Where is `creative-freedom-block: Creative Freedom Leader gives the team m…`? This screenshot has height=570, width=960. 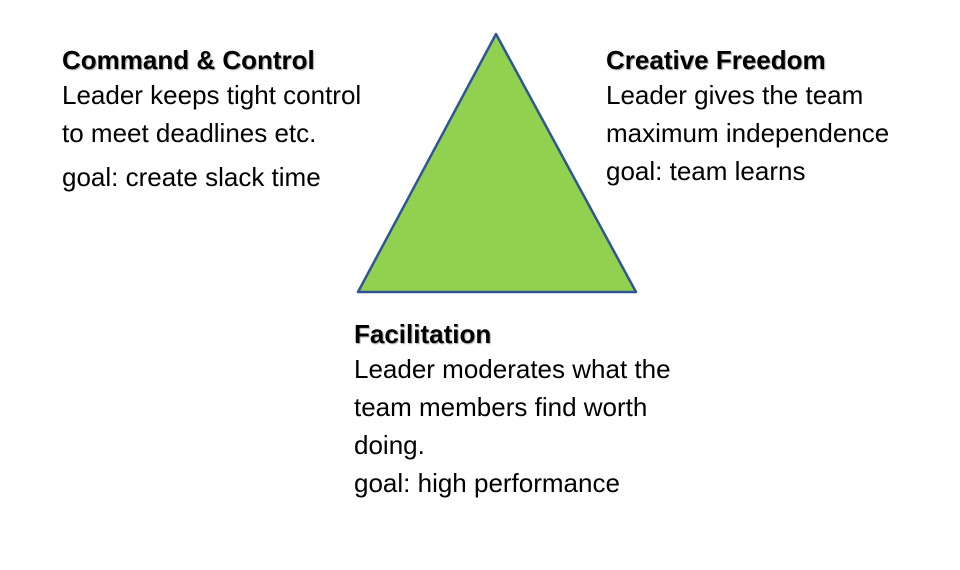
creative-freedom-block: Creative Freedom Leader gives the team m… is located at coordinates (747, 117).